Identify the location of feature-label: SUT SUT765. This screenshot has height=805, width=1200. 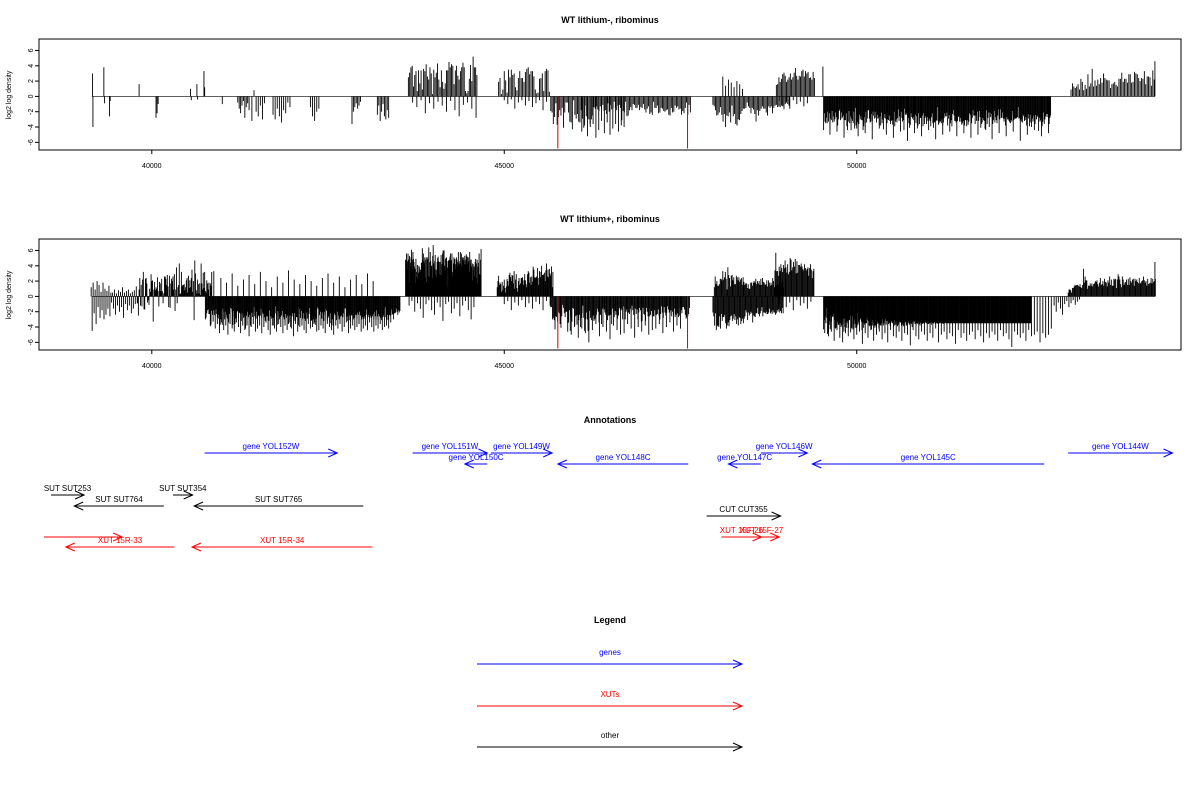
(279, 499).